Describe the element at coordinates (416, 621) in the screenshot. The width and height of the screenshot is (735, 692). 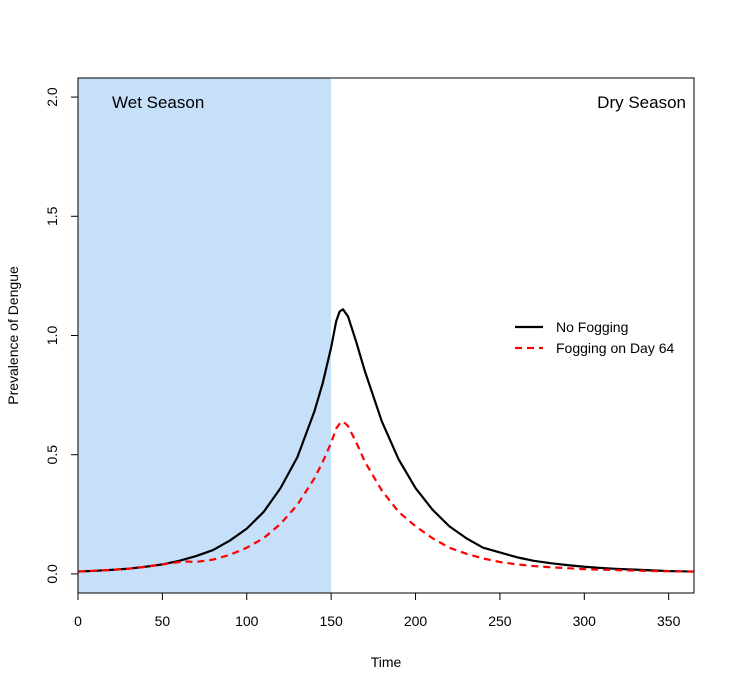
I see `x-tick-label: 200` at that location.